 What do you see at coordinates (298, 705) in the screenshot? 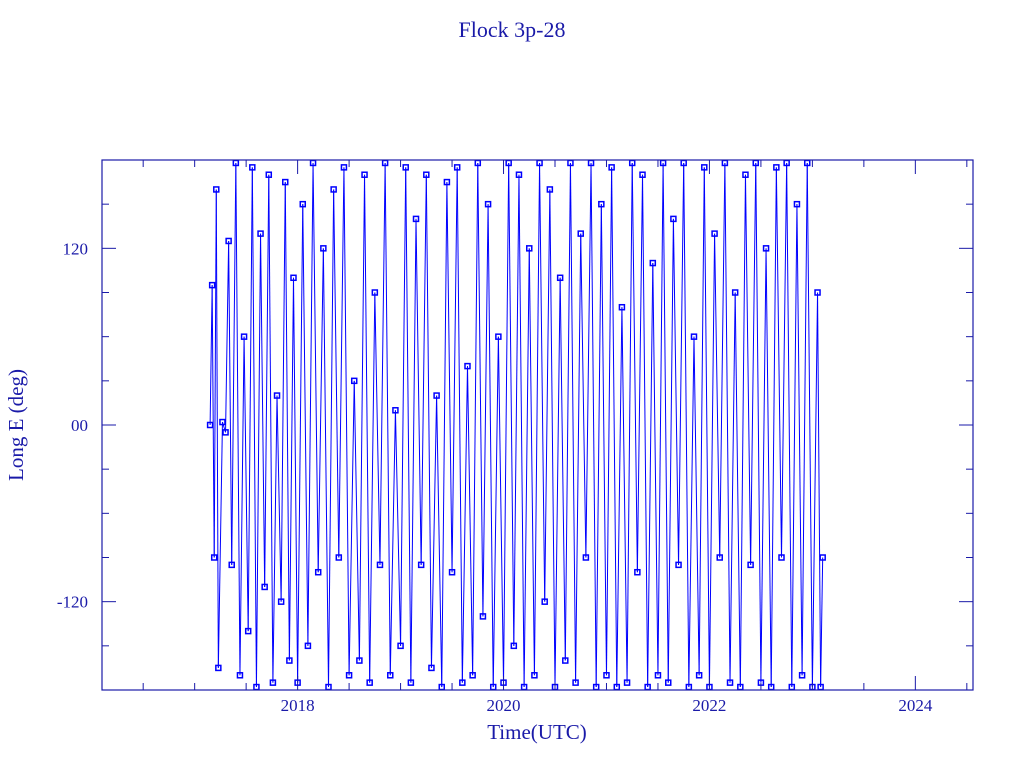
I see `x-tick-label: 2018` at bounding box center [298, 705].